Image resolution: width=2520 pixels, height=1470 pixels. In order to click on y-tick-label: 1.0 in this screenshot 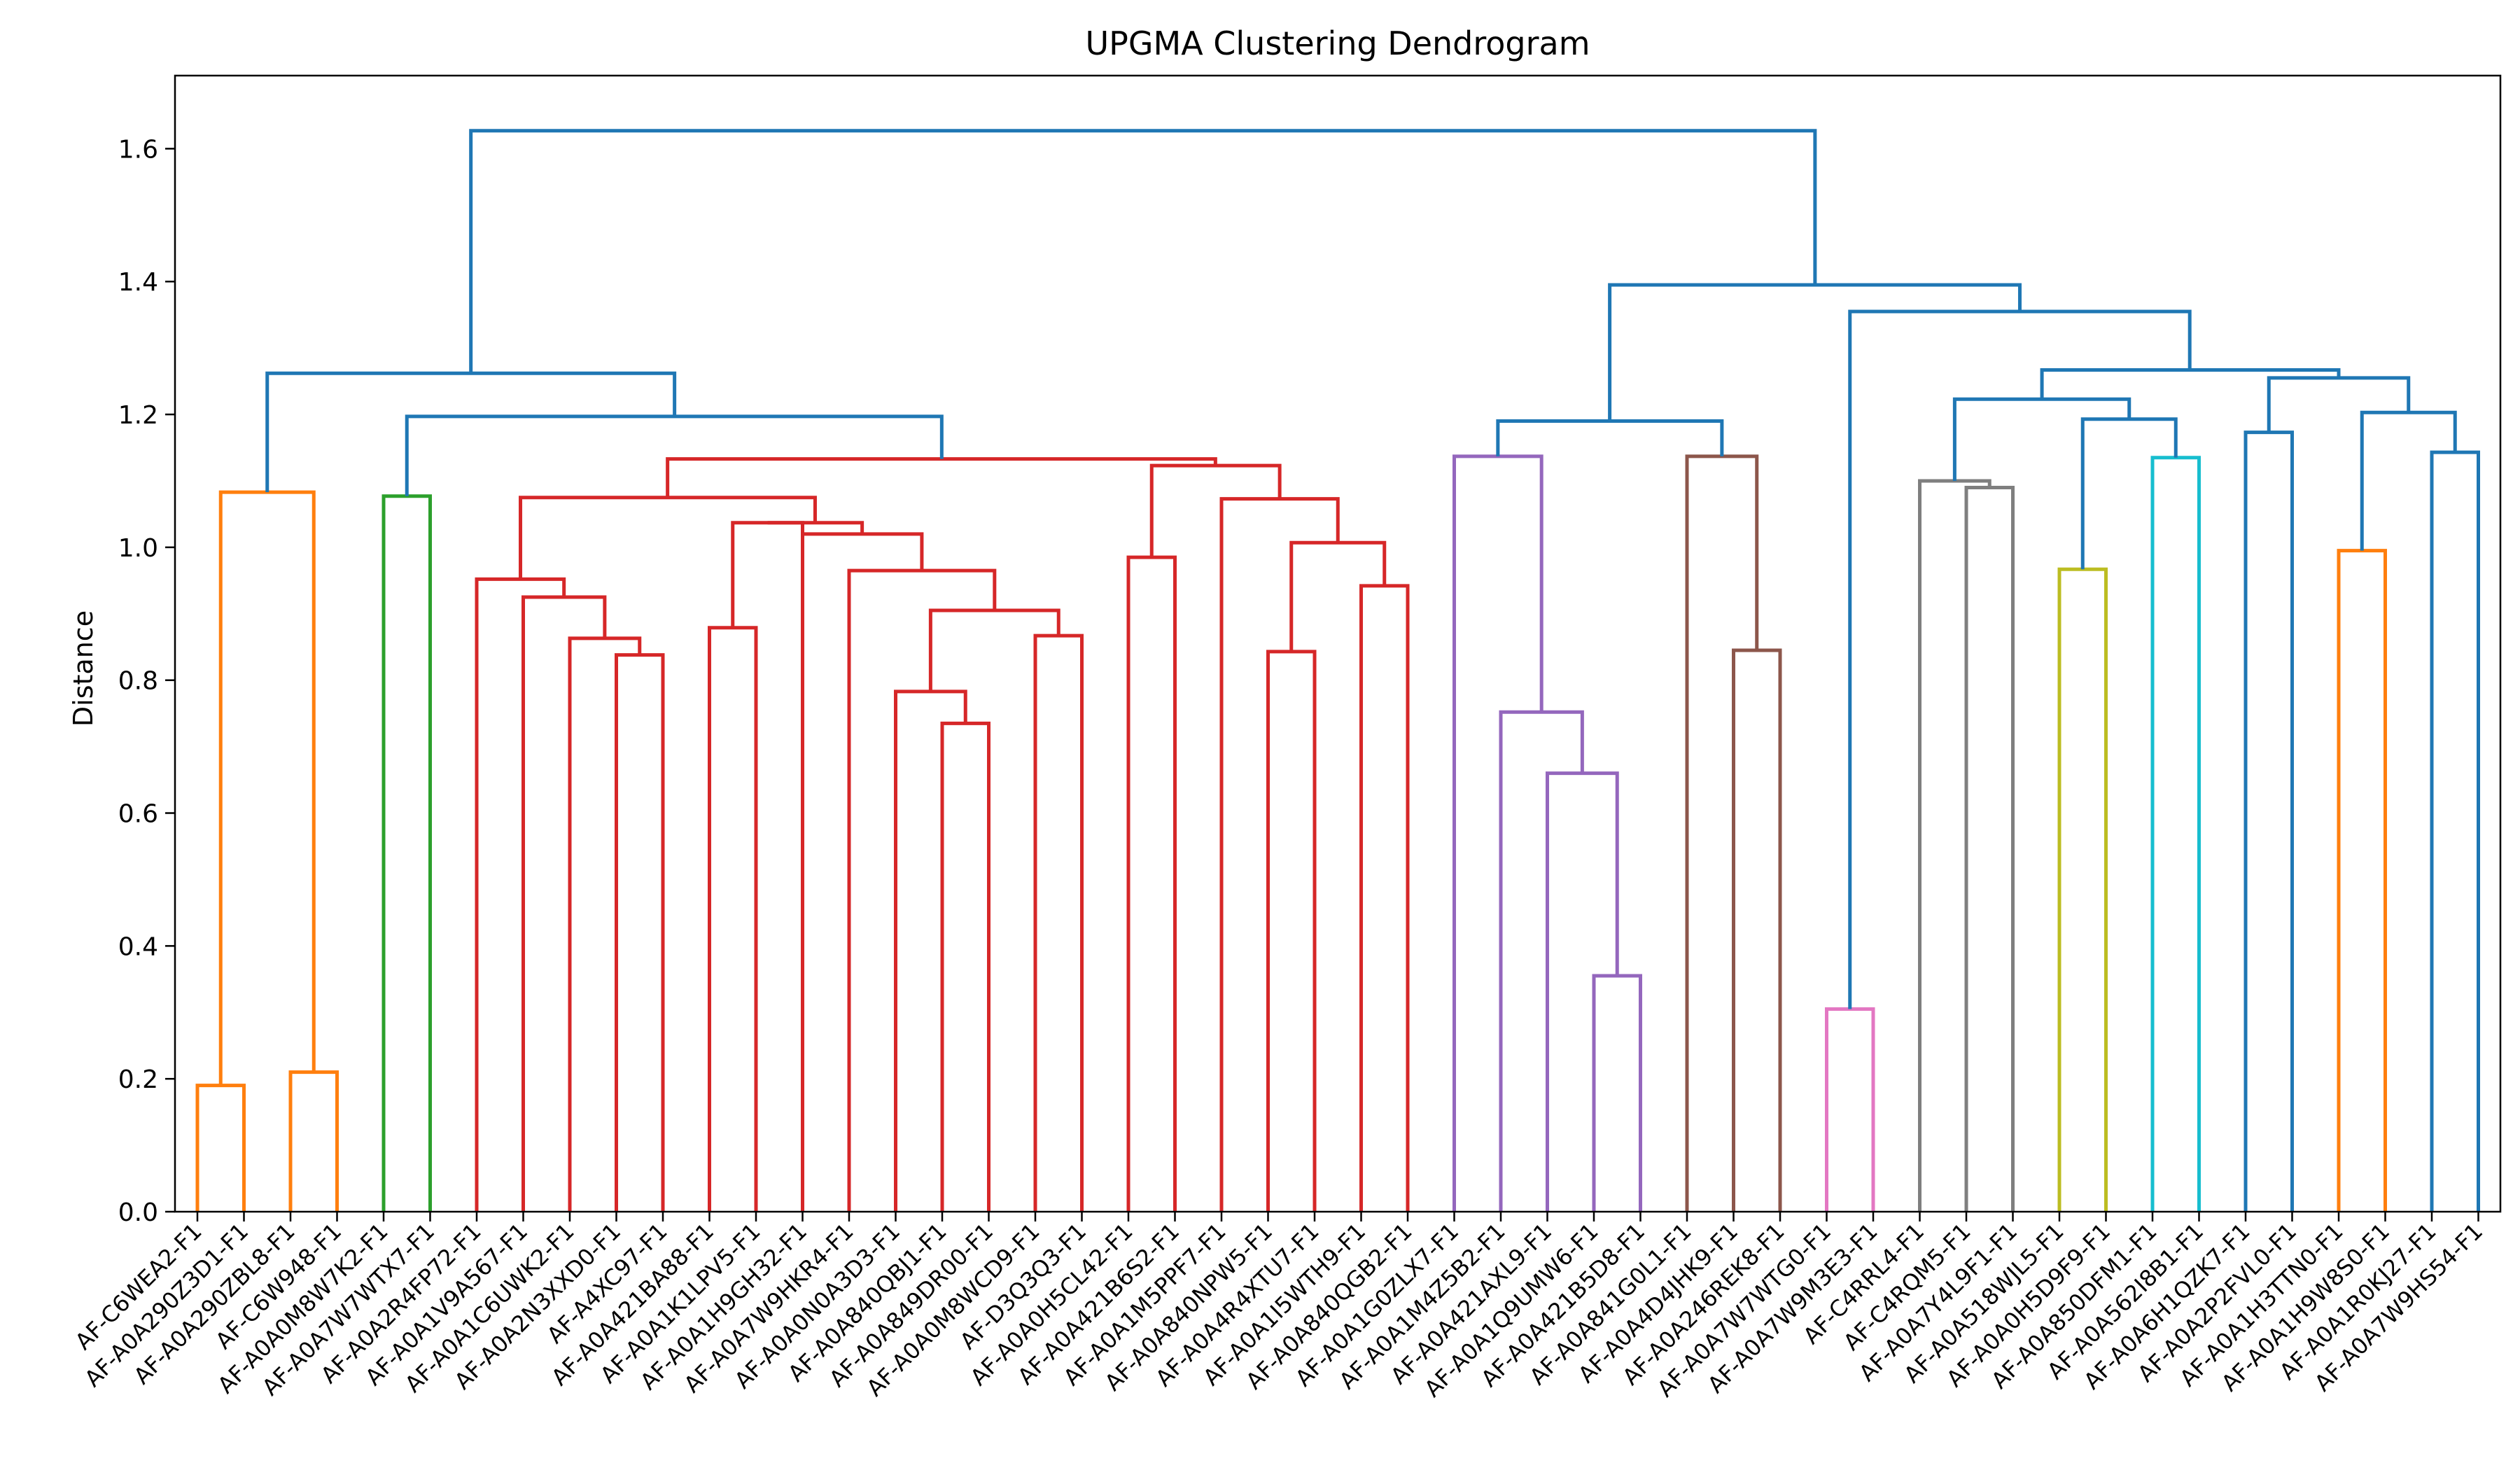, I will do `click(138, 548)`.